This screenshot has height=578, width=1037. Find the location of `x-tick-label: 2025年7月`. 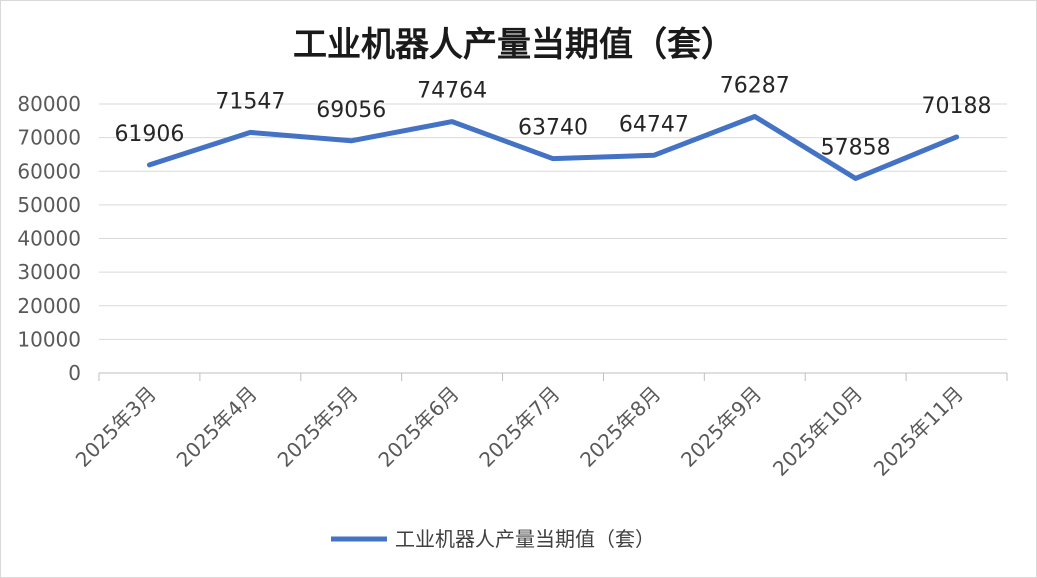

x-tick-label: 2025年7月 is located at coordinates (519, 427).